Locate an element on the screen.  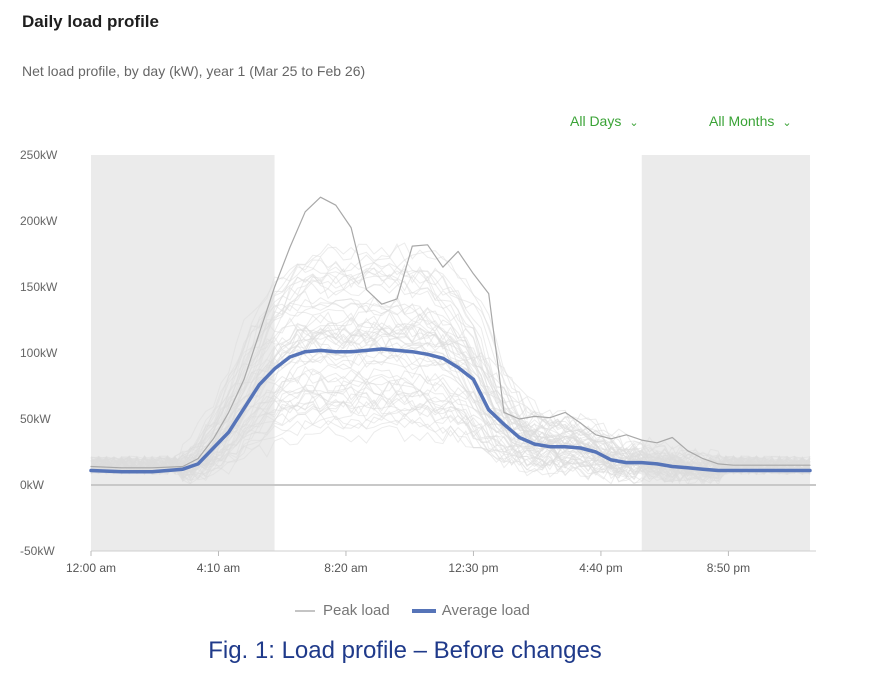
x-tick-label: 12:30 pm is located at coordinates (473, 568).